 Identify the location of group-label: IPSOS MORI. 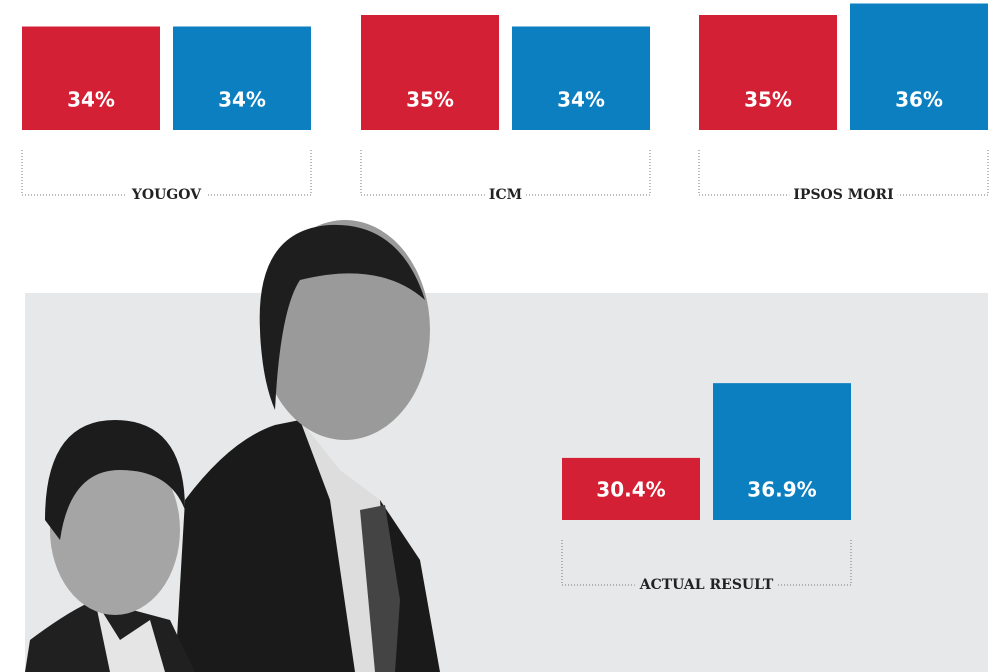
(843, 195).